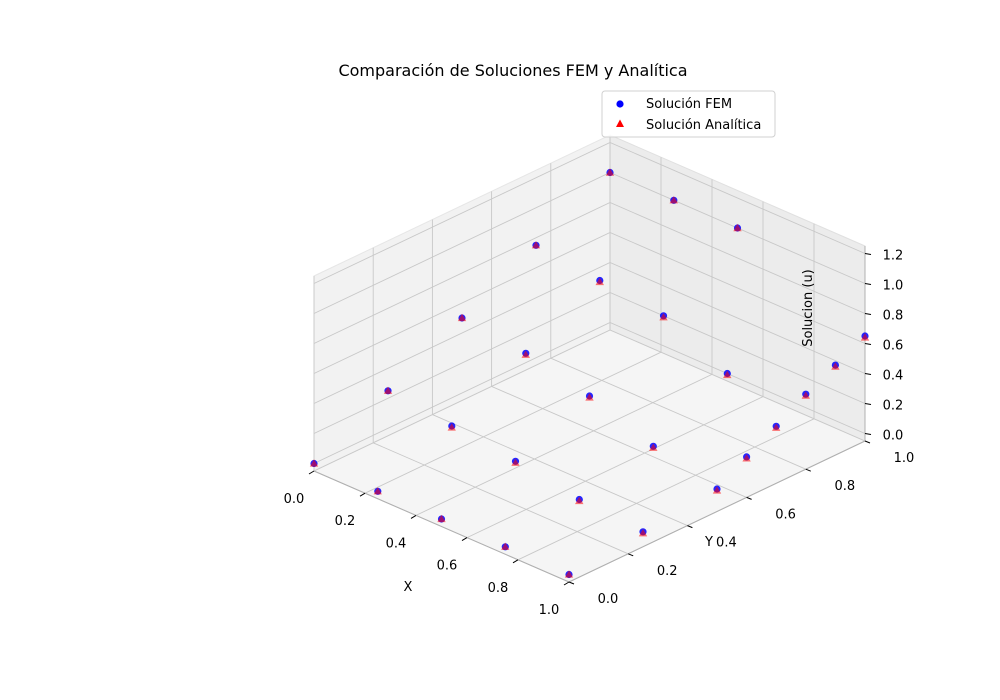 Image resolution: width=1000 pixels, height=700 pixels. Describe the element at coordinates (620, 123) in the screenshot. I see `legend-analytic-marker` at that location.